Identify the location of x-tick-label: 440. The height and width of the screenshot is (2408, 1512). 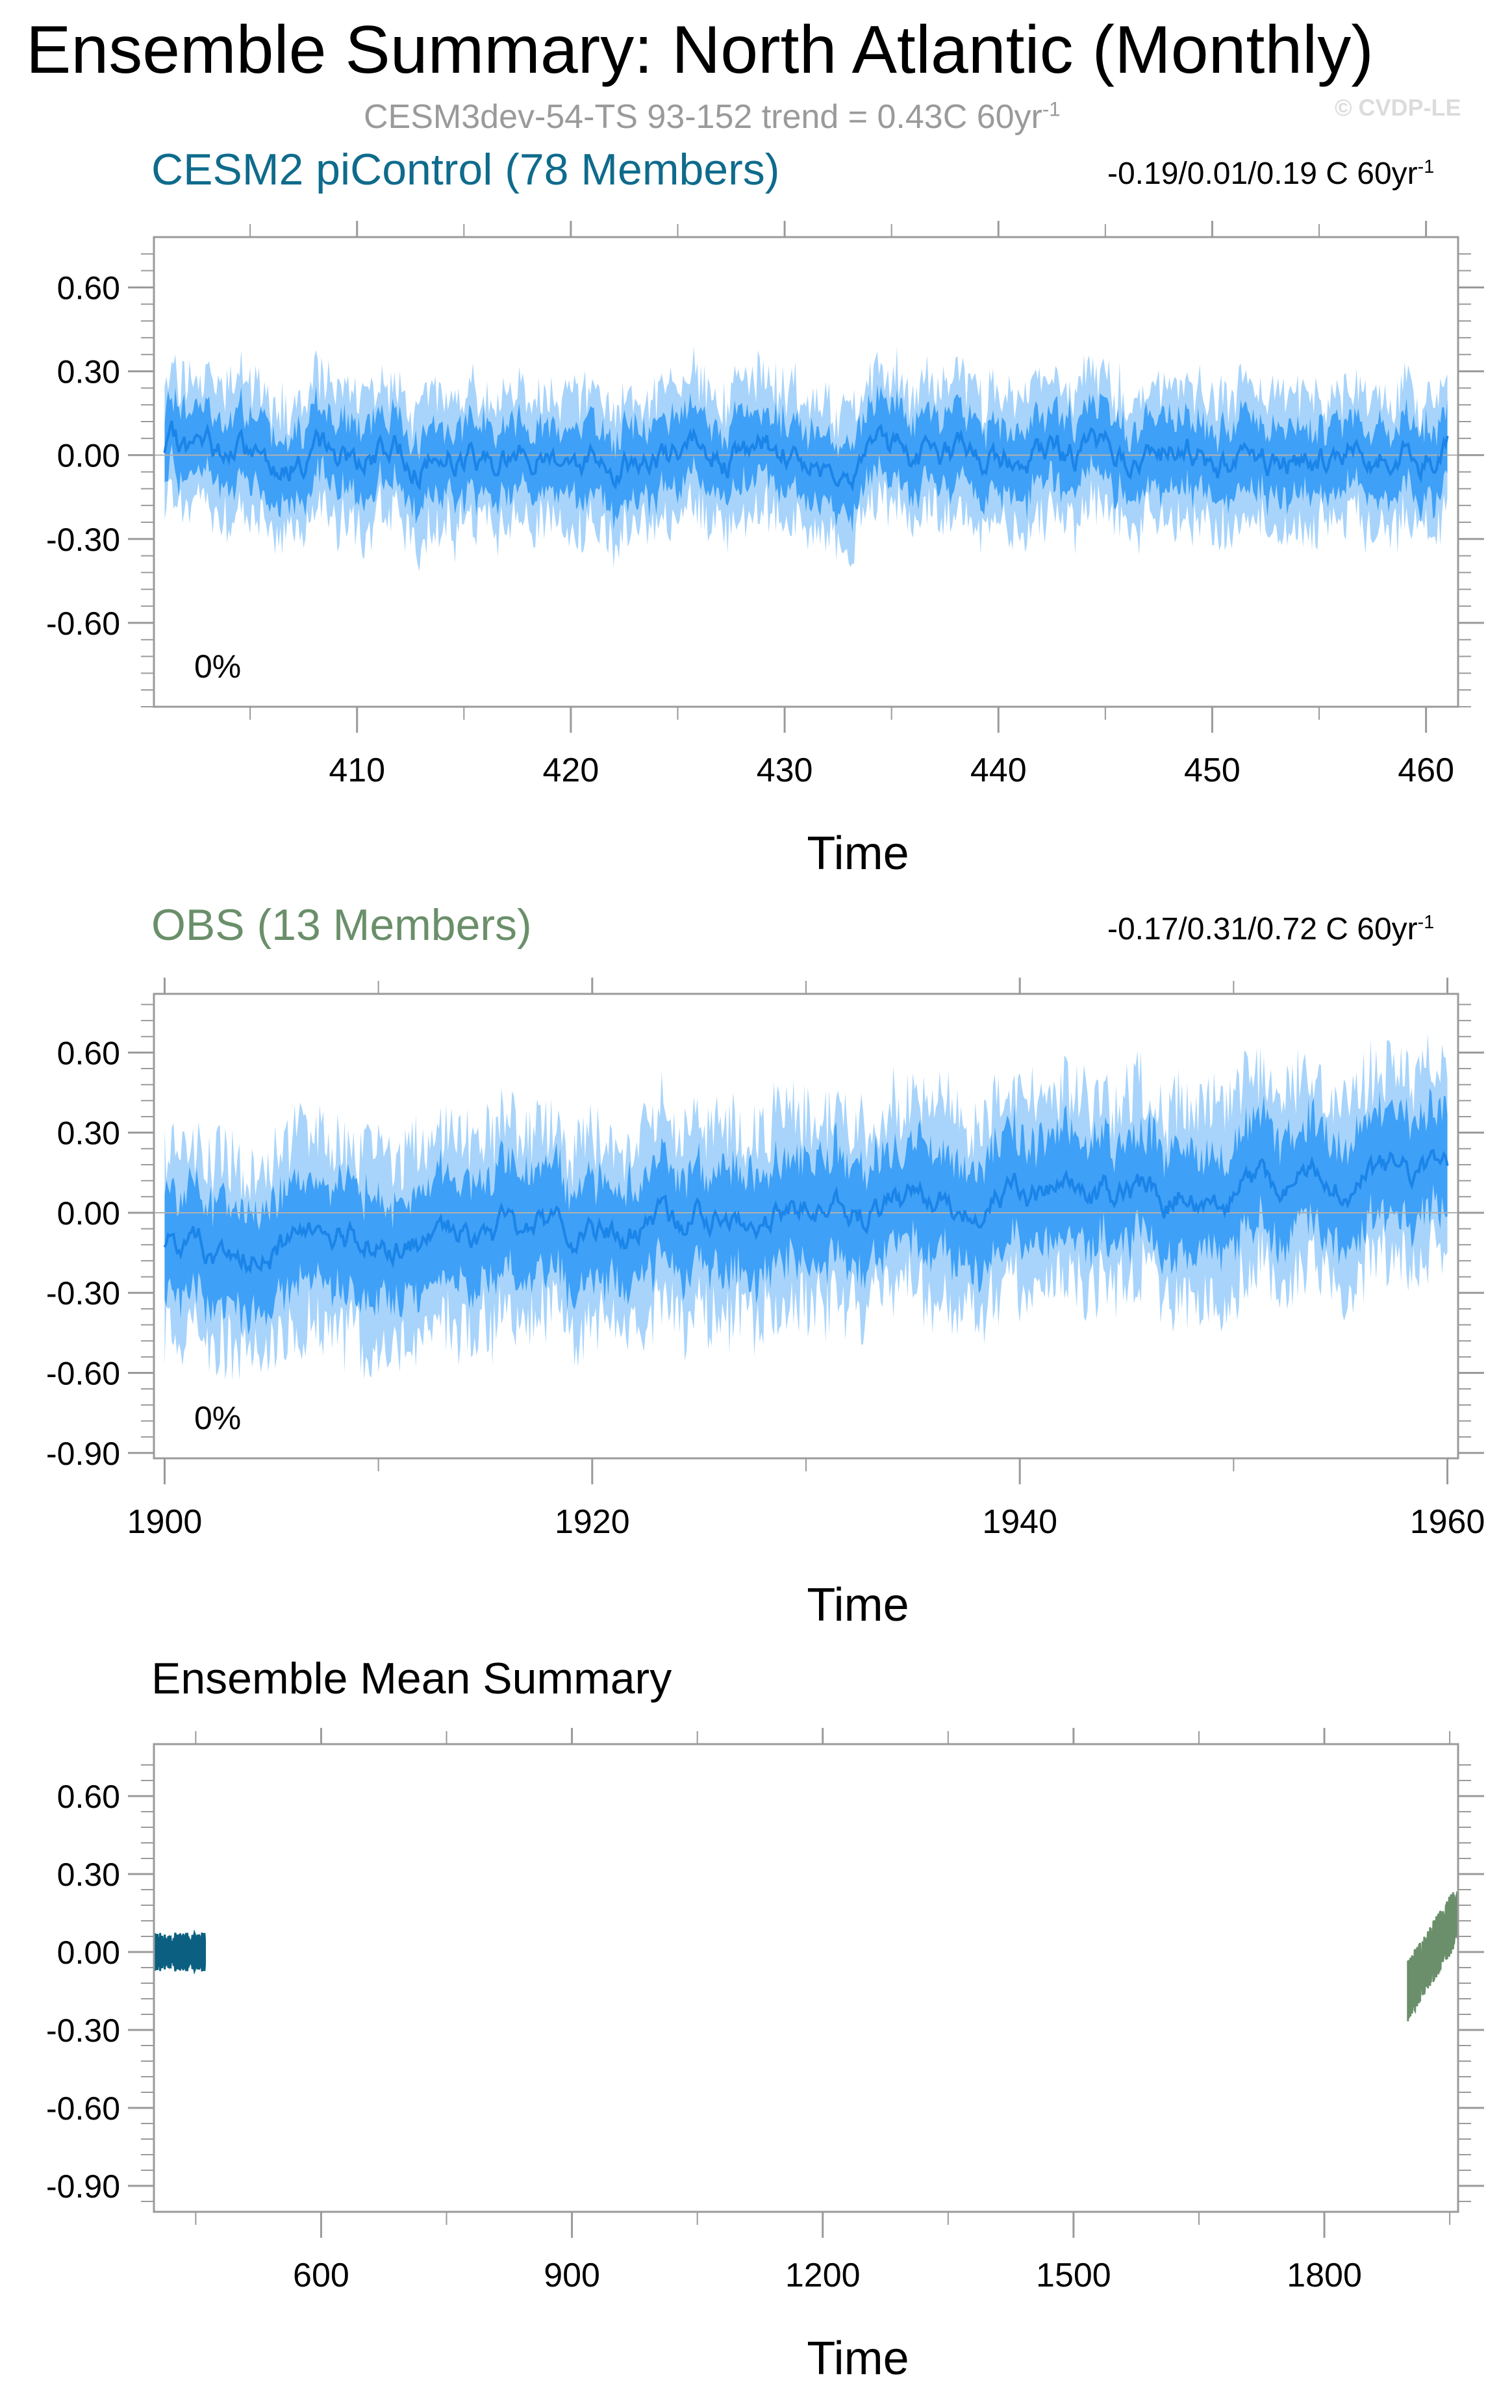
(998, 770).